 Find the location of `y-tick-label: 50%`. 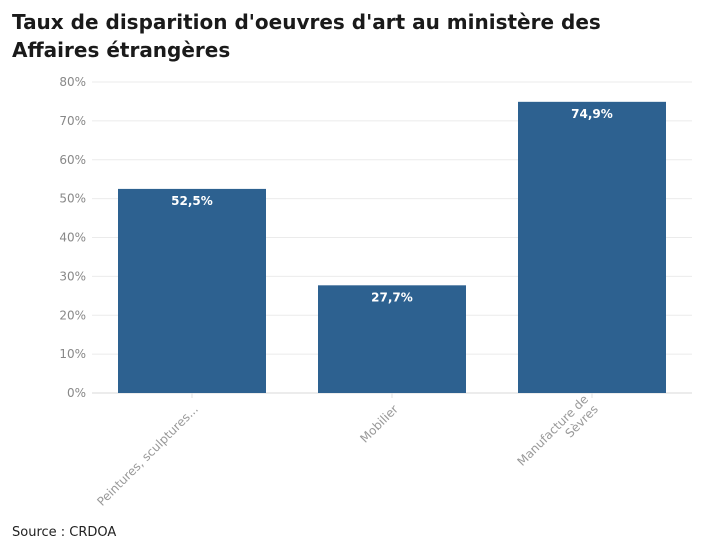

y-tick-label: 50% is located at coordinates (72, 199).